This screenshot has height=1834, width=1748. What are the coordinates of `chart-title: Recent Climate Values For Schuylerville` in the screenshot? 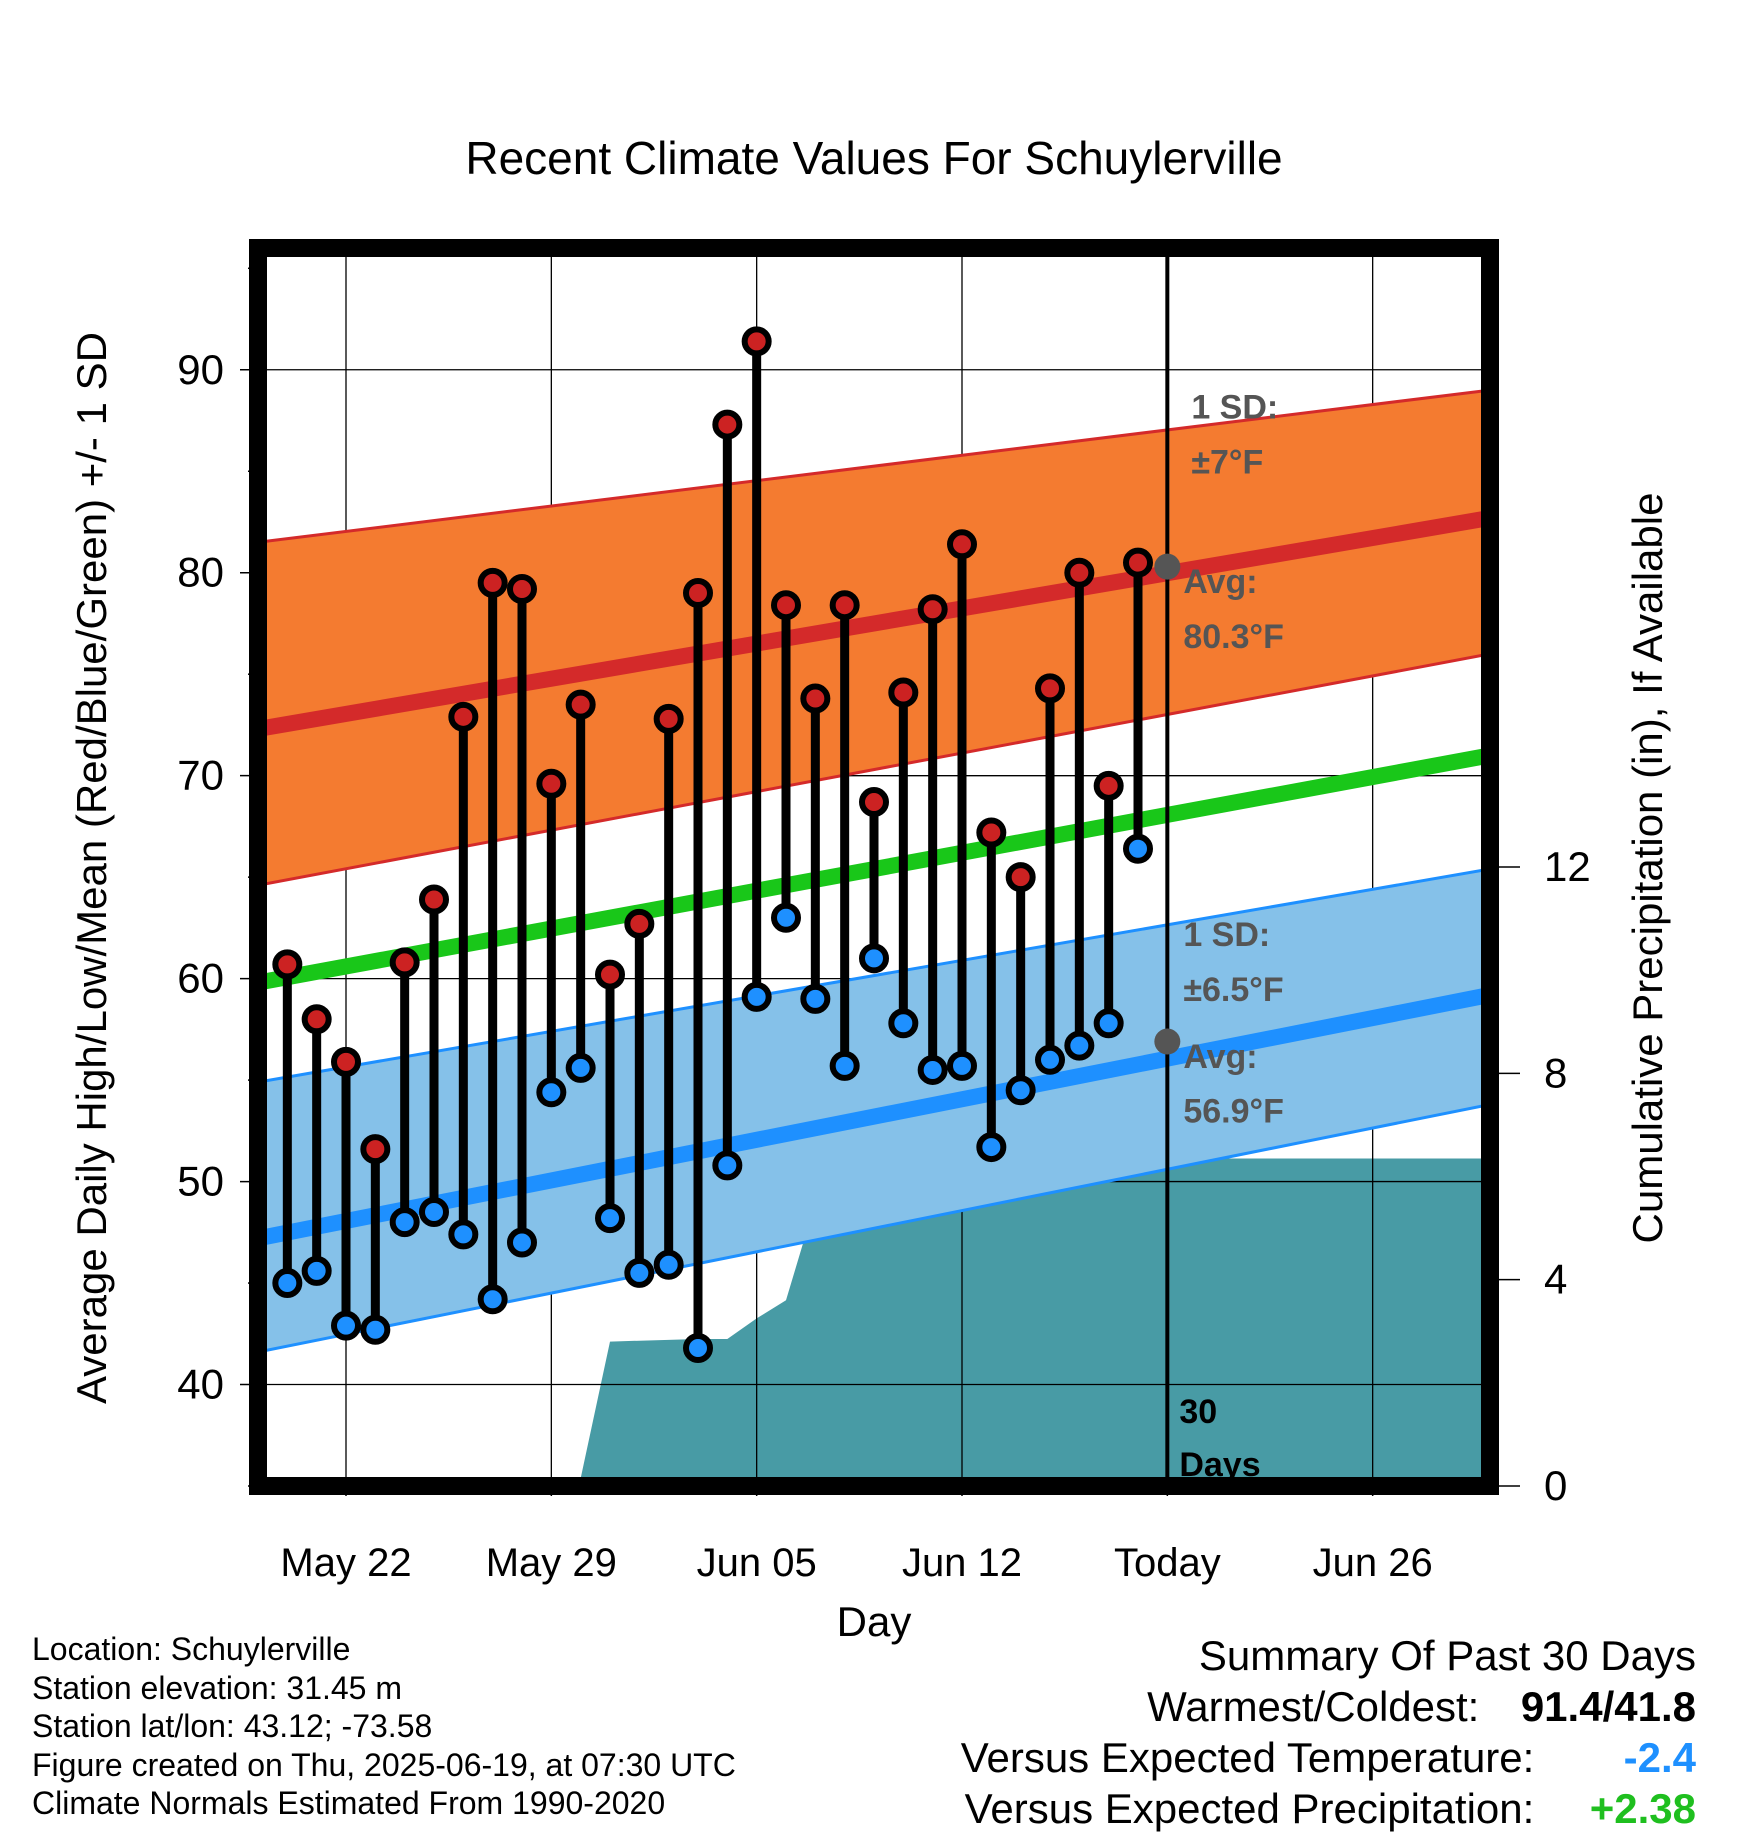 It's located at (873, 158).